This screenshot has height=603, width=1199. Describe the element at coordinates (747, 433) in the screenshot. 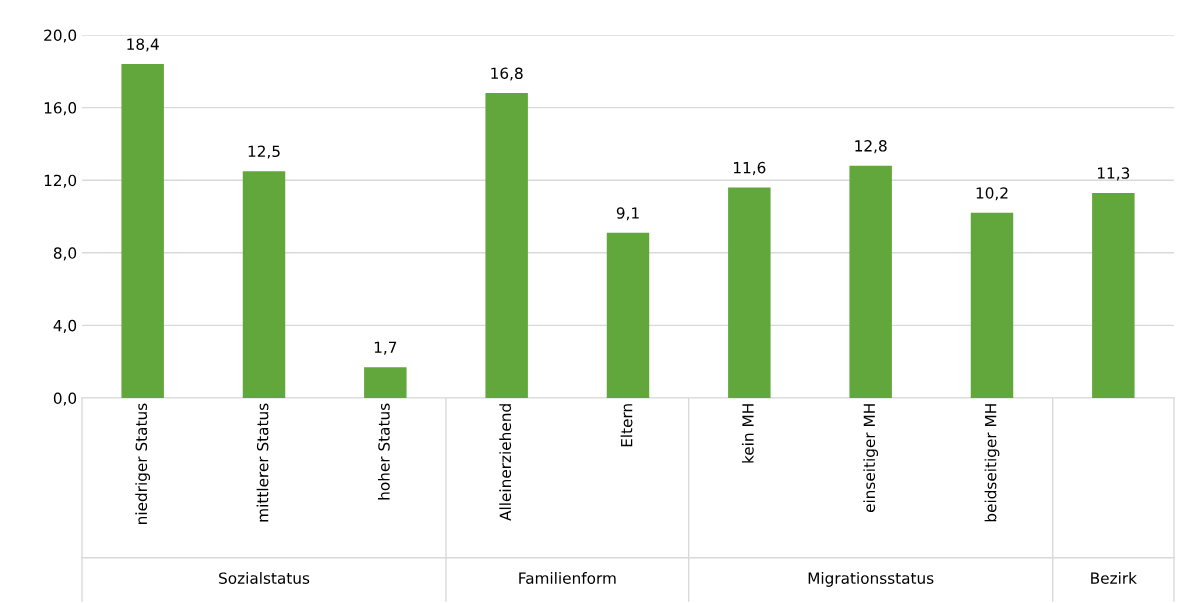

I see `x-tick-label: kein MH` at that location.